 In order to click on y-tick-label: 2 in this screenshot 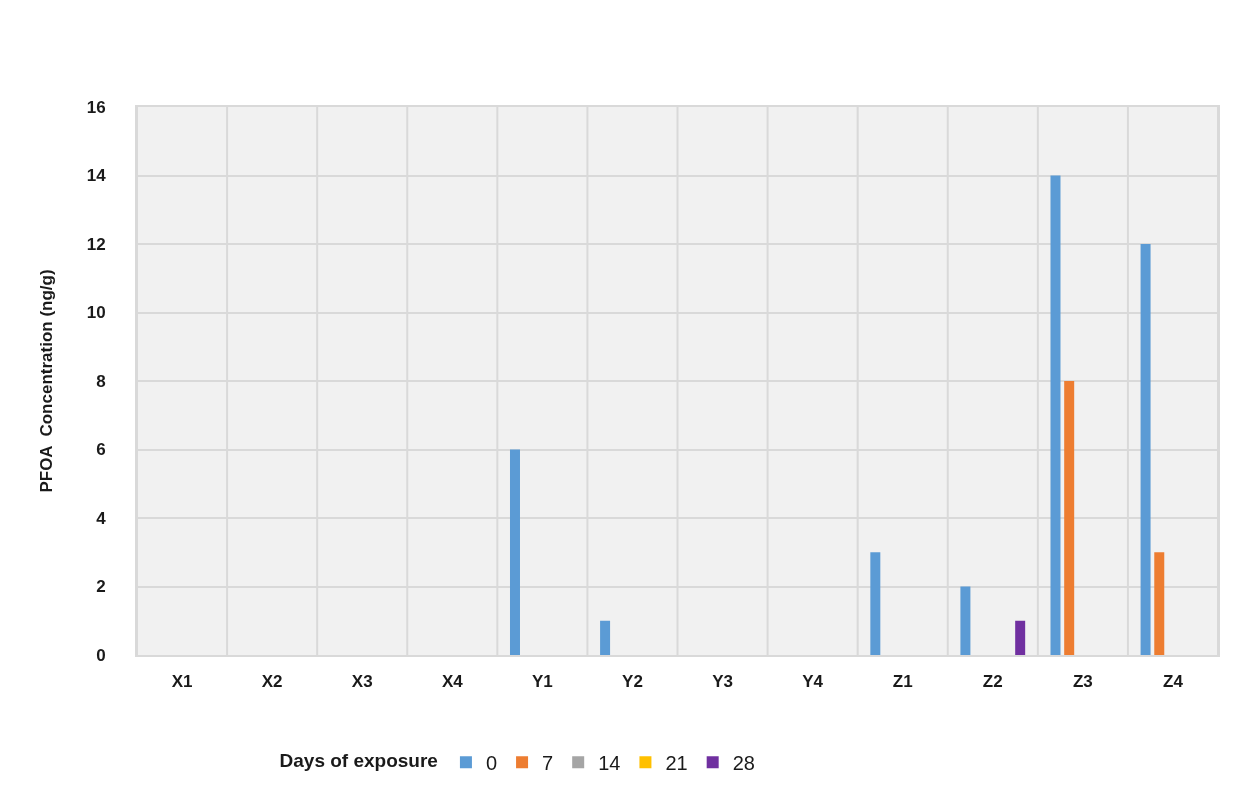, I will do `click(101, 587)`.